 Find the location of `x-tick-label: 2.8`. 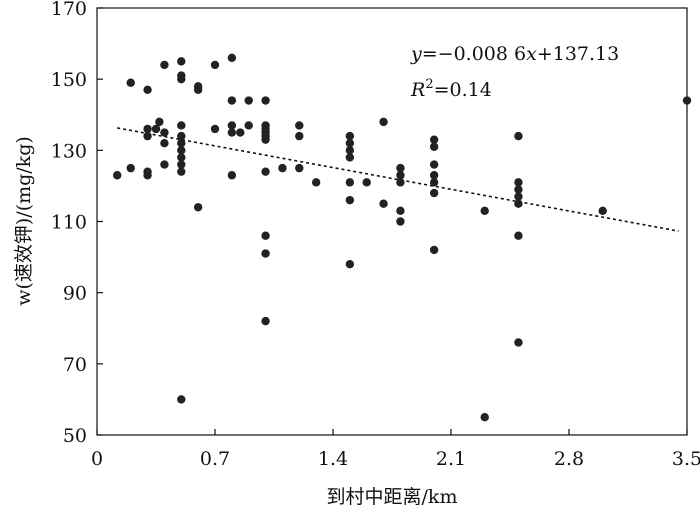

x-tick-label: 2.8 is located at coordinates (569, 459).